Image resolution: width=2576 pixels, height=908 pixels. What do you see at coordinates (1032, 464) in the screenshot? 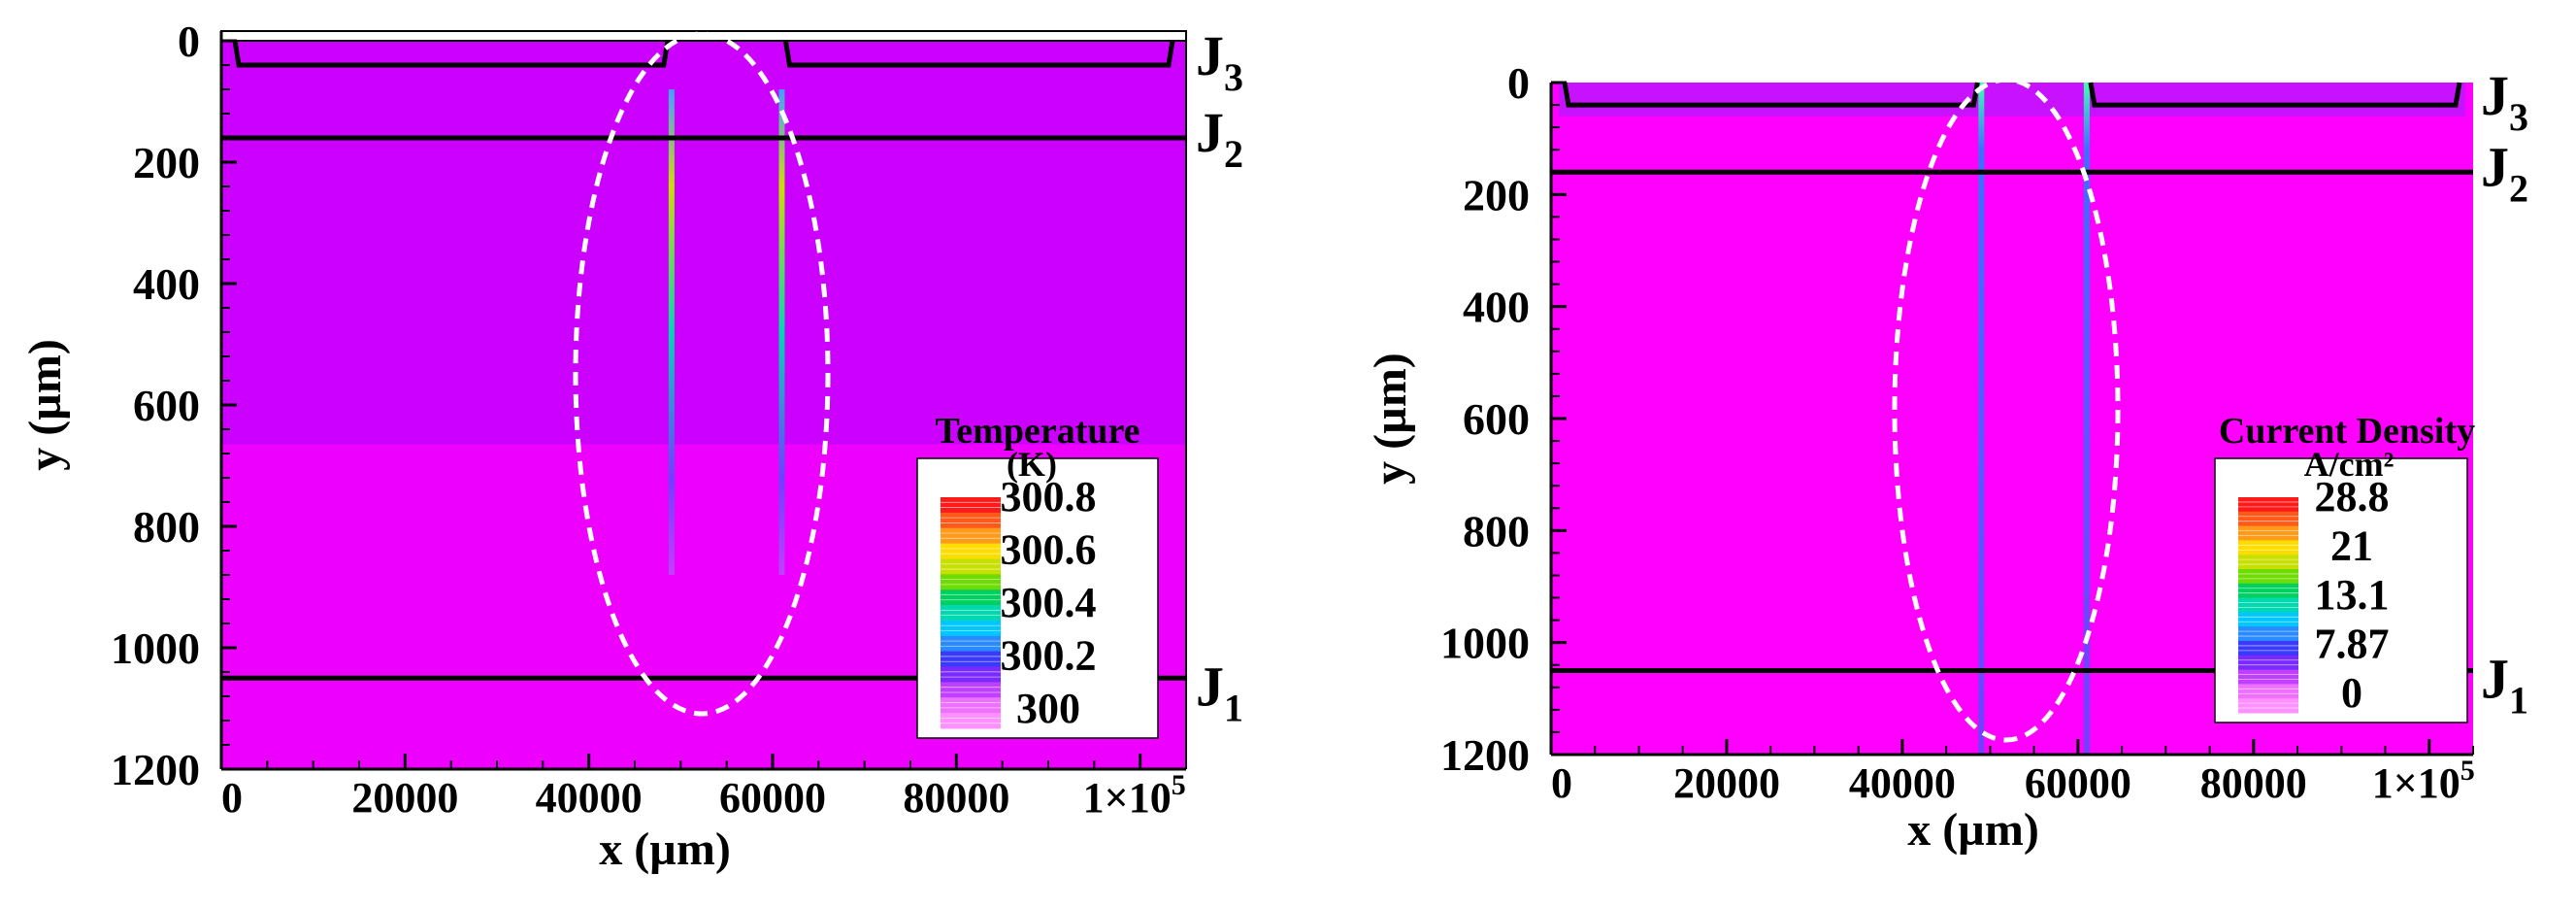
I see `legend-unit: (K)` at bounding box center [1032, 464].